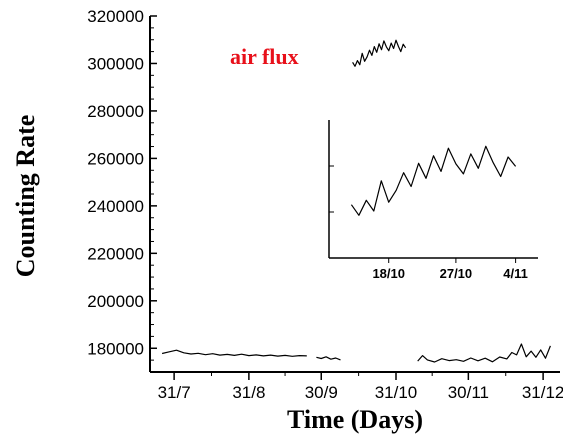 The height and width of the screenshot is (441, 563). What do you see at coordinates (115, 111) in the screenshot?
I see `y-tick-label: 280000` at bounding box center [115, 111].